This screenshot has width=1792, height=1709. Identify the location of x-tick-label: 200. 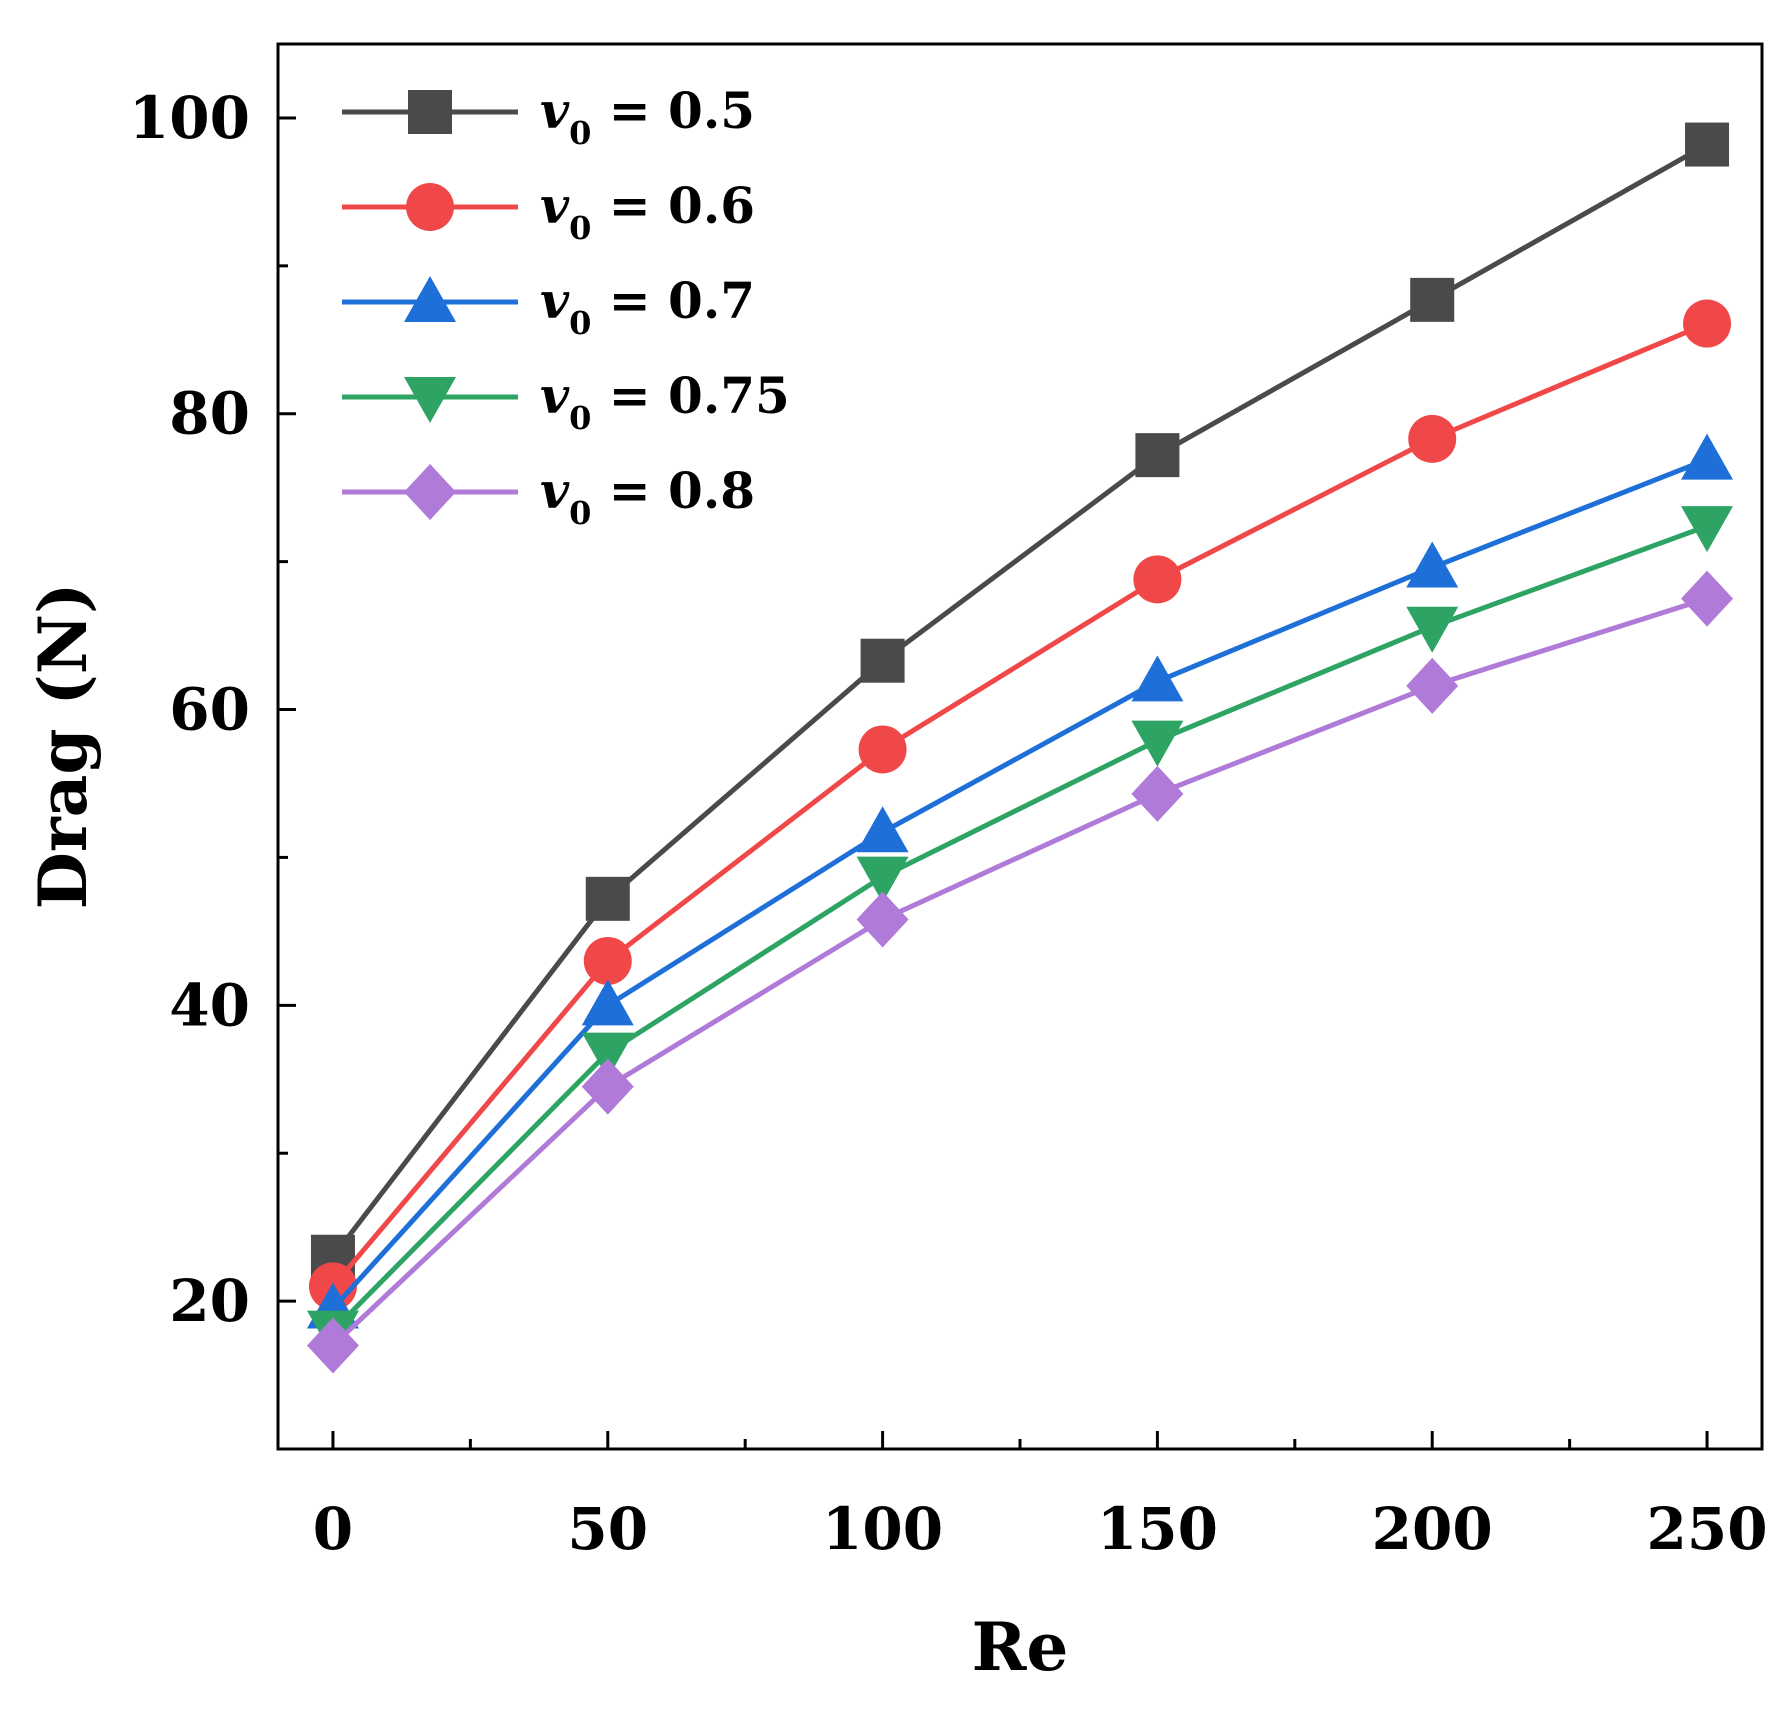
(1432, 1529).